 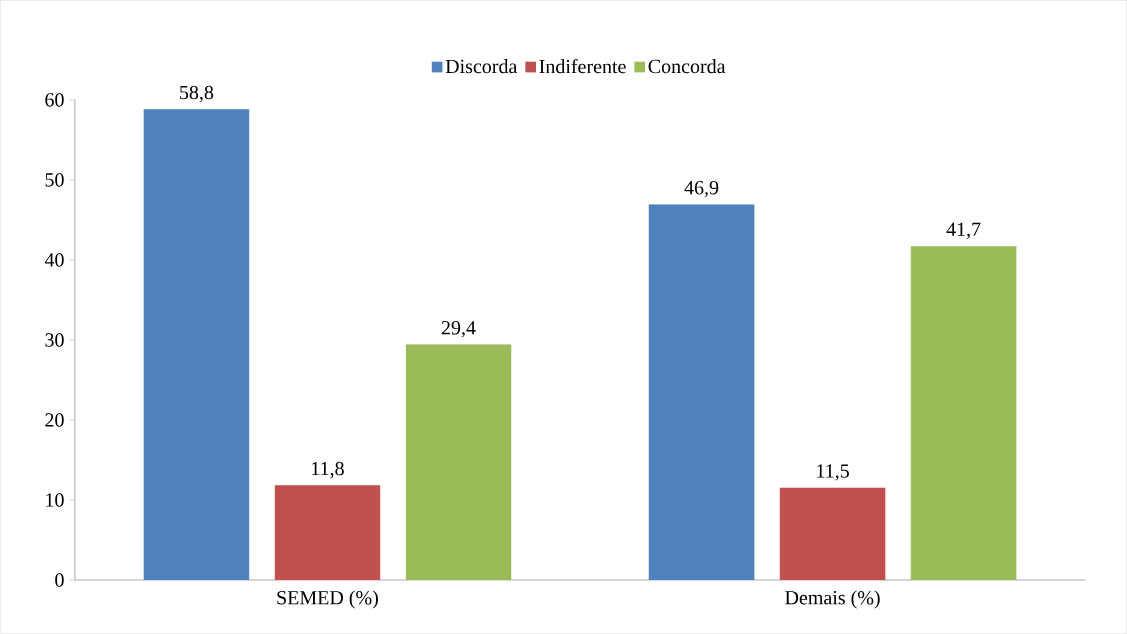 What do you see at coordinates (458, 329) in the screenshot?
I see `data-label: 29,4` at bounding box center [458, 329].